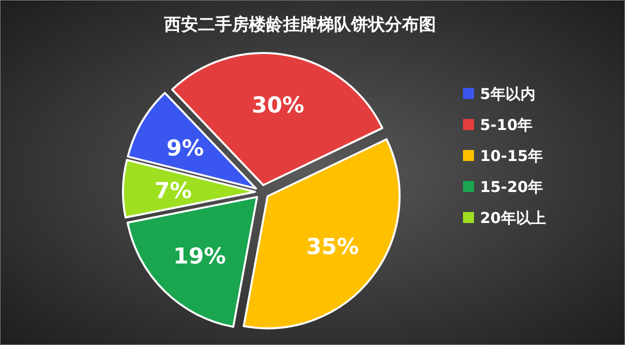 This screenshot has height=345, width=625. What do you see at coordinates (508, 94) in the screenshot?
I see `legend-label: 5年以内` at bounding box center [508, 94].